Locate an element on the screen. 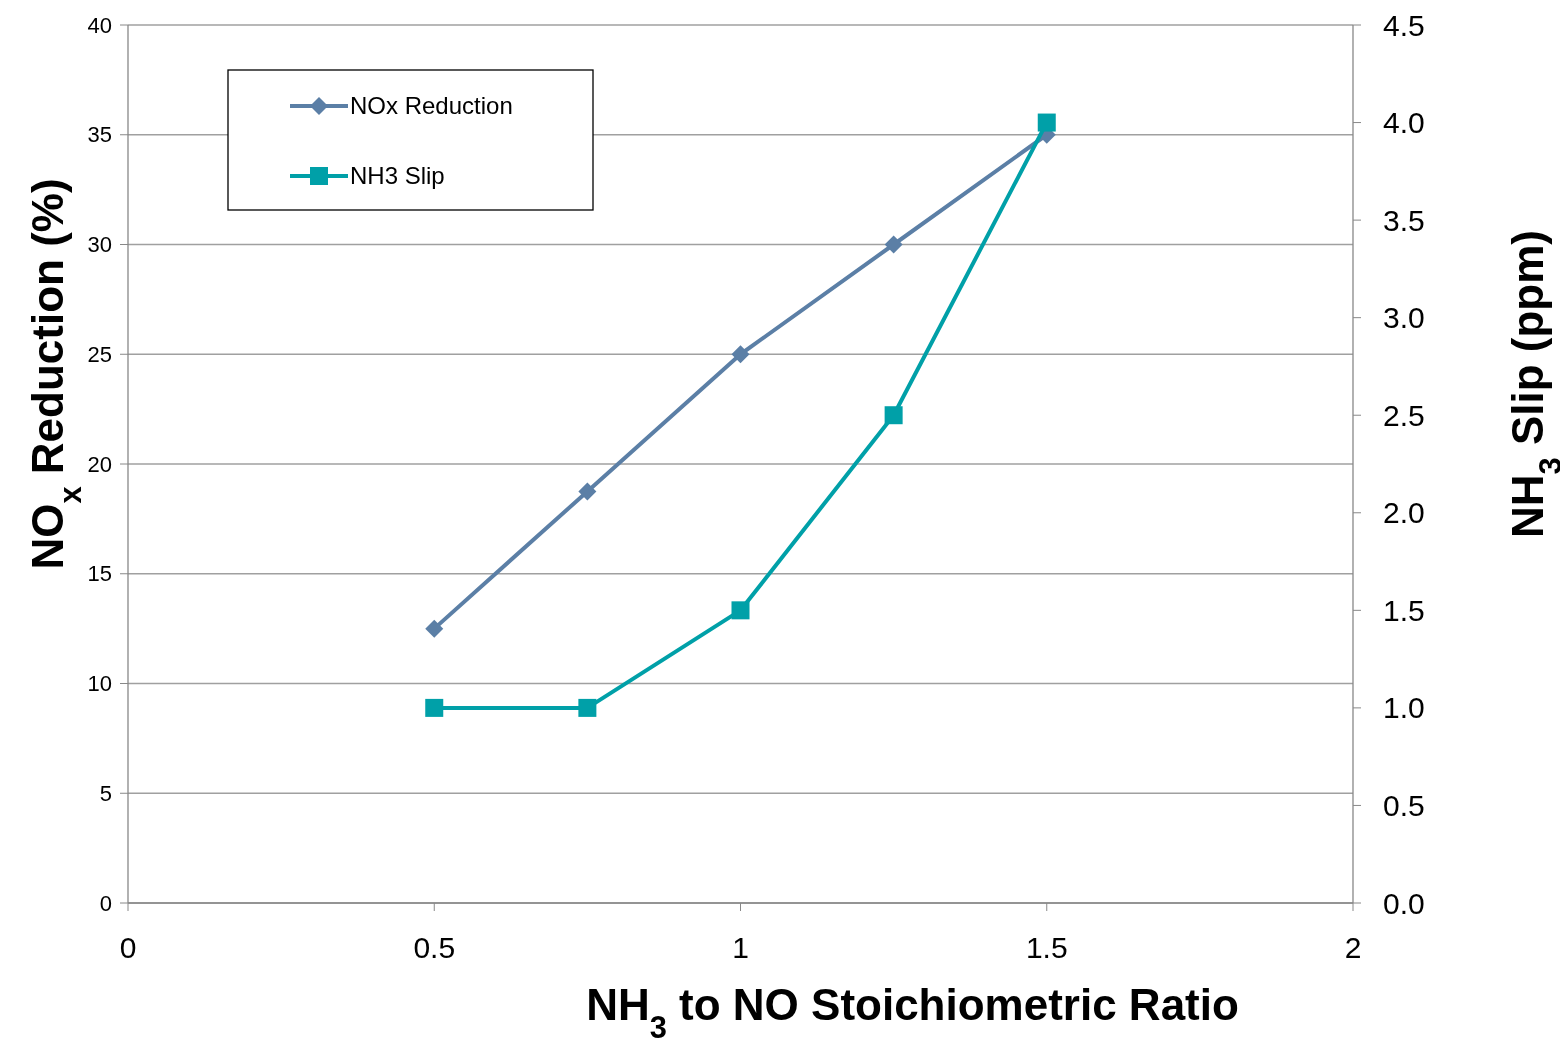 Image resolution: width=1568 pixels, height=1045 pixels. y-tick-label: 25 is located at coordinates (99, 354).